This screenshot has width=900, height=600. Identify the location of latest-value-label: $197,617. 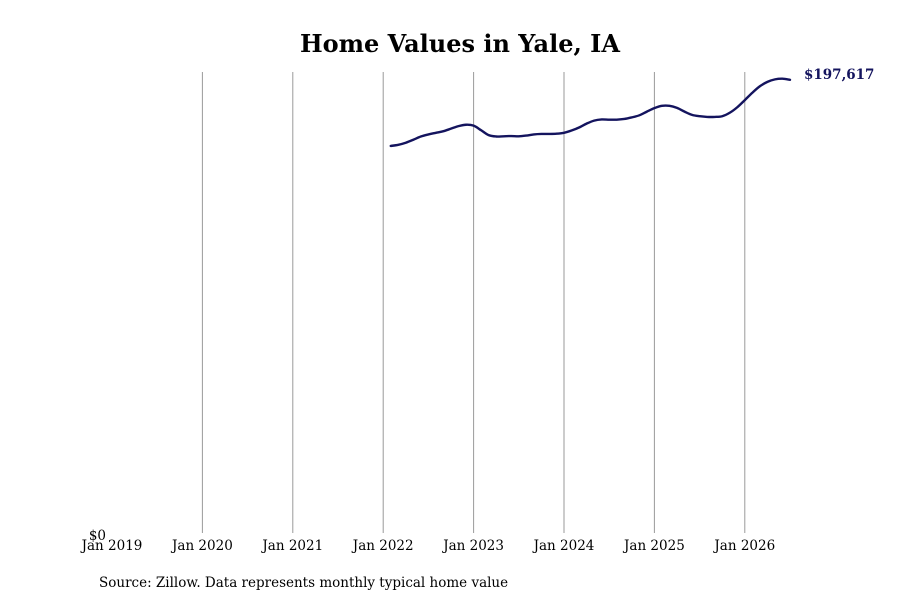
(839, 75).